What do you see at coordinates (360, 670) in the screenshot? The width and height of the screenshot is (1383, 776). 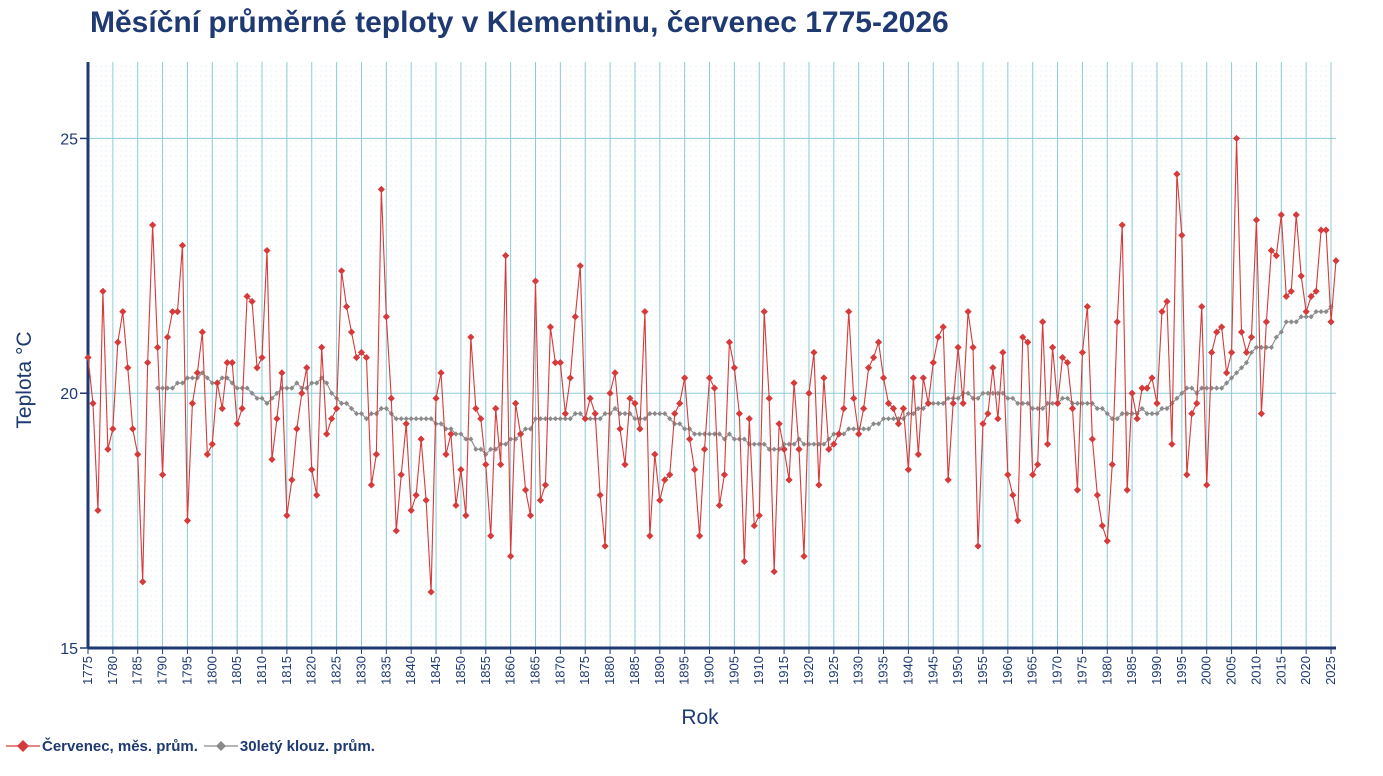 I see `x-tick-label: 1830` at bounding box center [360, 670].